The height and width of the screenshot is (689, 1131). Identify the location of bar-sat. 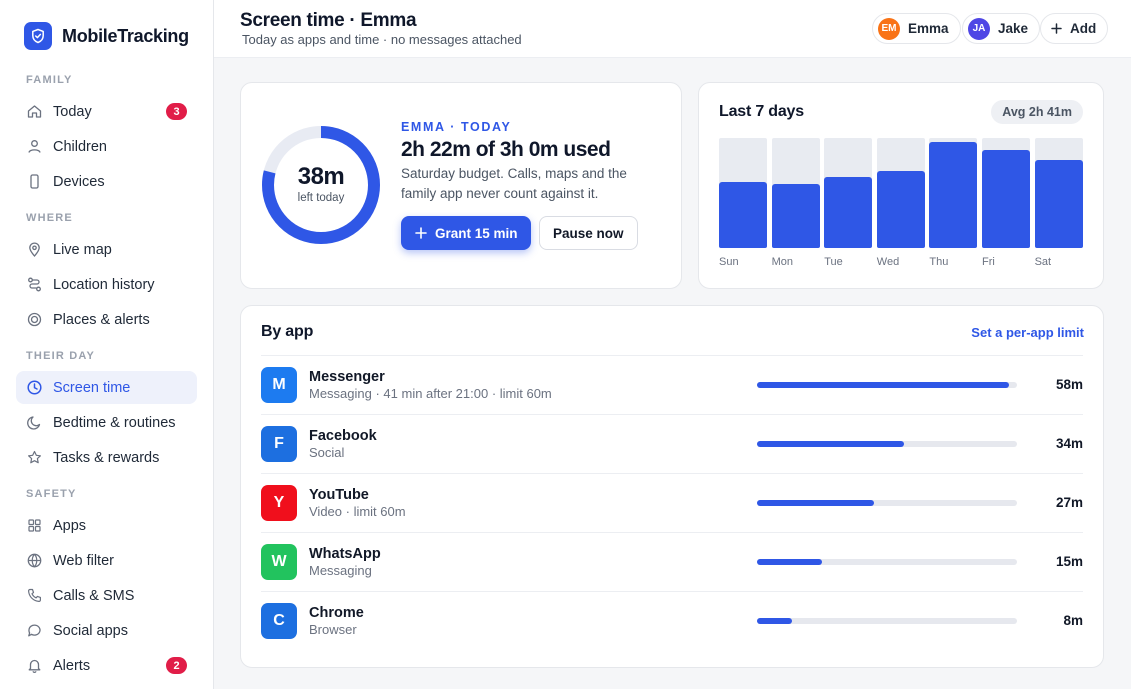
(1058, 204).